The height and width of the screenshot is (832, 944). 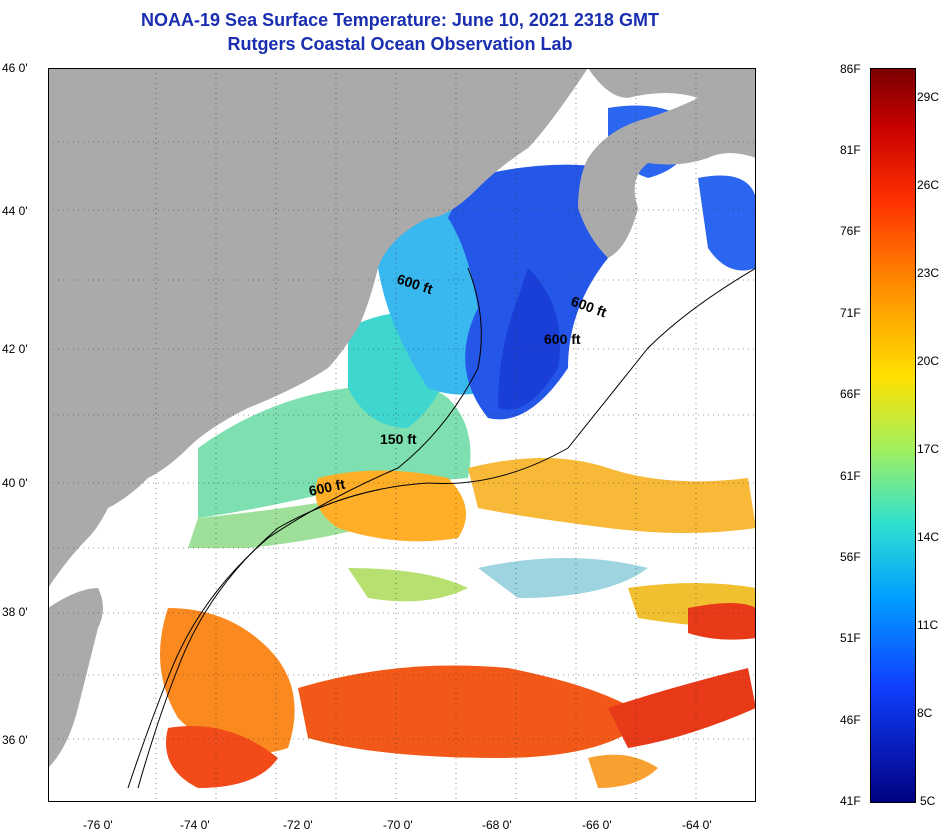 I want to click on map-subtitle: Rutgers Coastal Ocean Observation Lab, so click(x=400, y=44).